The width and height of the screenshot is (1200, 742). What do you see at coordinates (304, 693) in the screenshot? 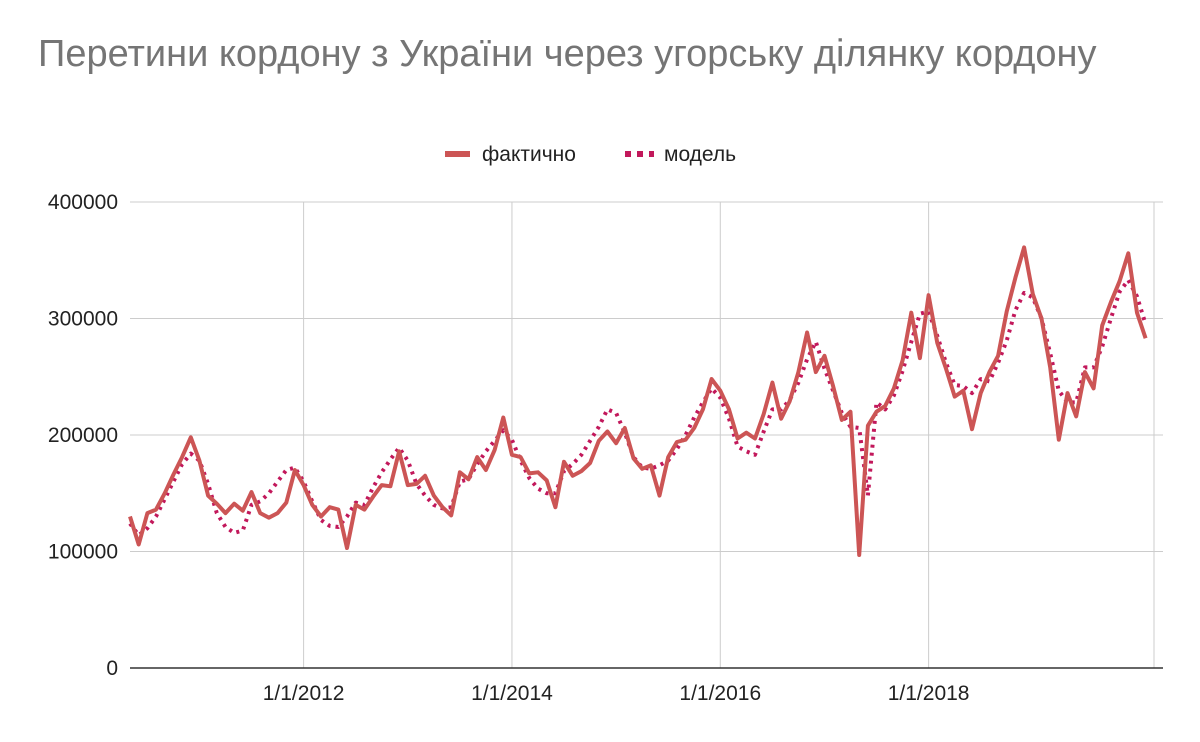
I see `x-tick-label: 1/1/2012` at bounding box center [304, 693].